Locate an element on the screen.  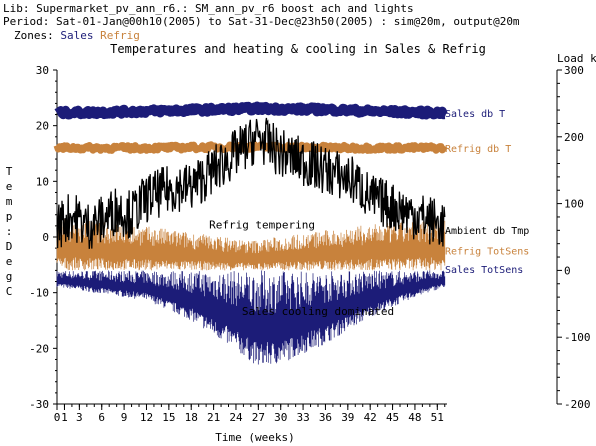
zones-line: Zones: Sales Refrig is located at coordinates (77, 36).